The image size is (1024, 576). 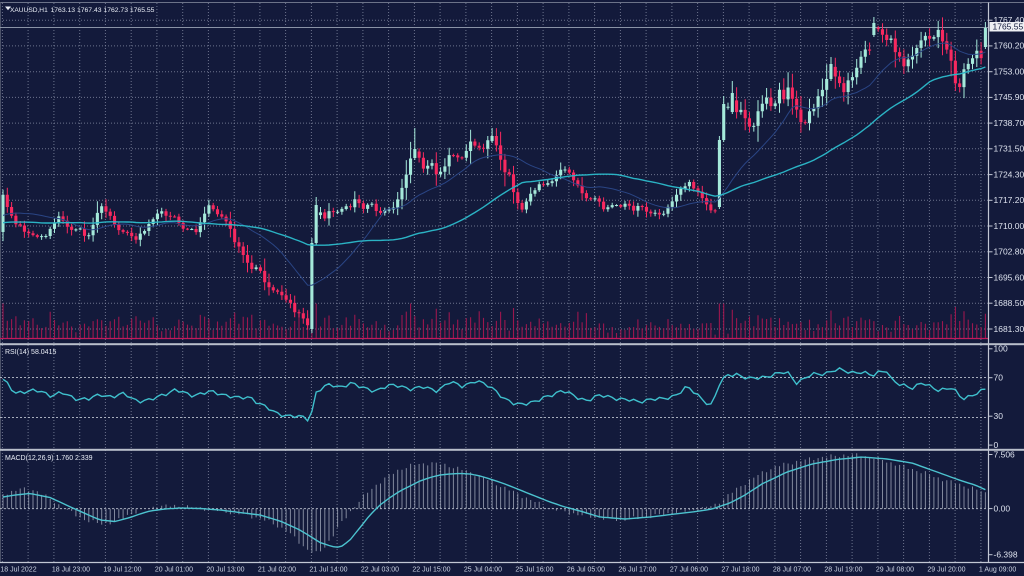 I want to click on svg-text: 29 Jul 20:00, so click(x=946, y=570).